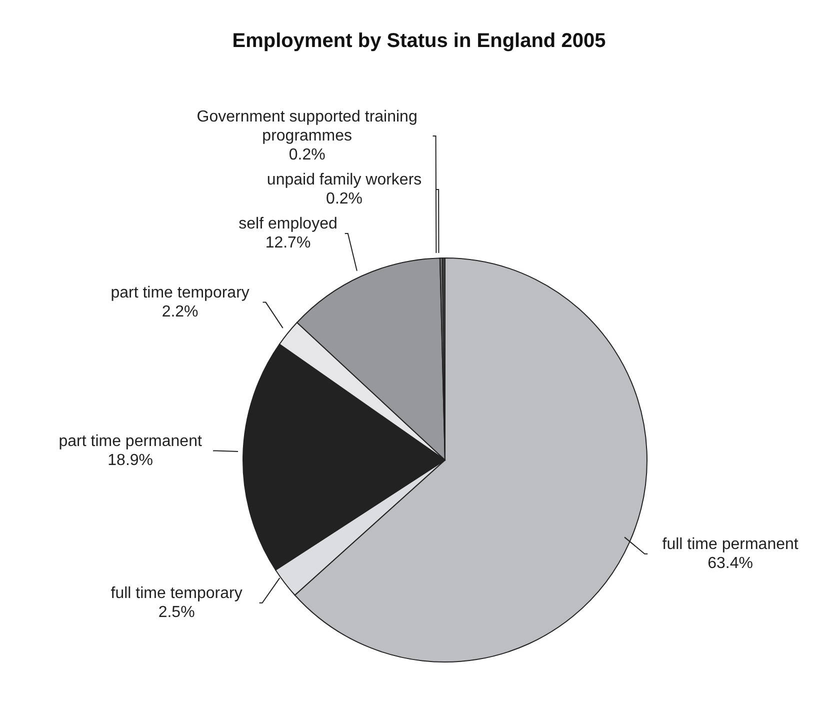 The height and width of the screenshot is (703, 838). What do you see at coordinates (419, 41) in the screenshot?
I see `chart-title: Employment by Status in England 2005` at bounding box center [419, 41].